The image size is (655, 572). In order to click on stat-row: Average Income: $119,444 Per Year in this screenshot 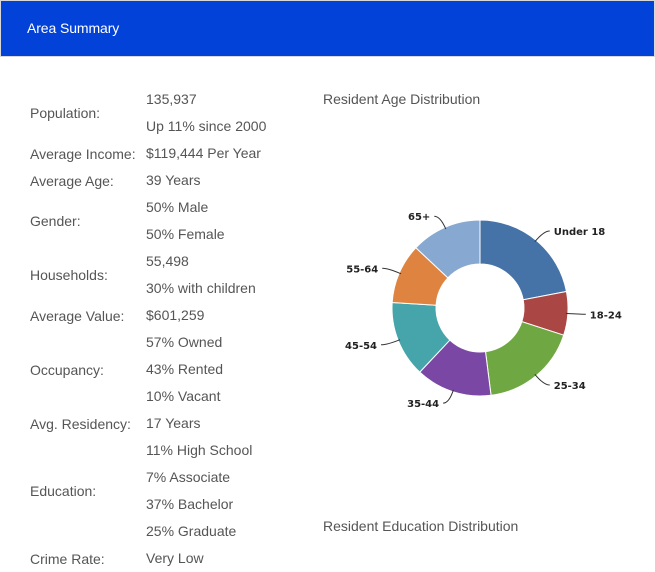, I will do `click(165, 153)`.